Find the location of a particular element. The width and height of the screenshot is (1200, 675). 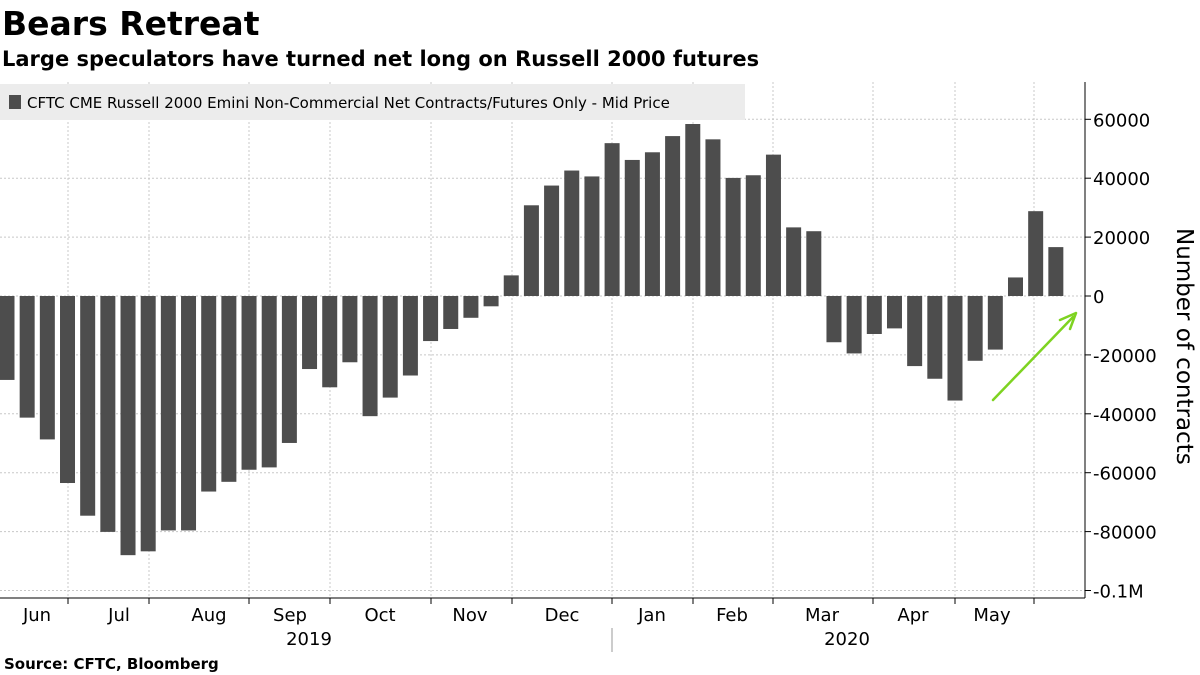

legend-swatch is located at coordinates (15, 102).